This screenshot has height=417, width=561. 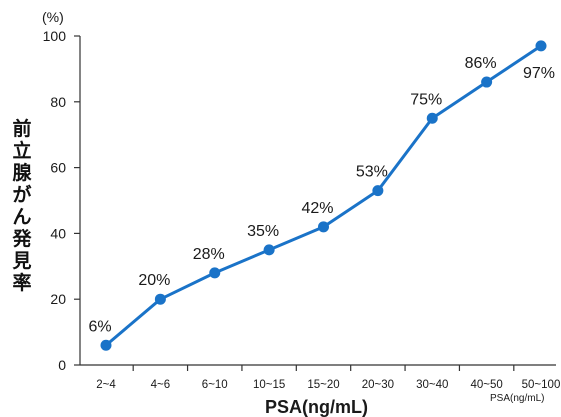 I want to click on y-axis-title-char: 率, so click(x=21, y=282).